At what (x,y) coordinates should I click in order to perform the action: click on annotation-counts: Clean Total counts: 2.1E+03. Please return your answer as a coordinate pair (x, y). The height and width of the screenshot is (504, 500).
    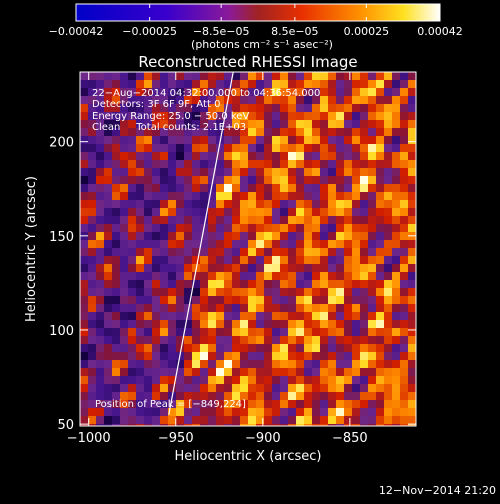
    Looking at the image, I should click on (169, 127).